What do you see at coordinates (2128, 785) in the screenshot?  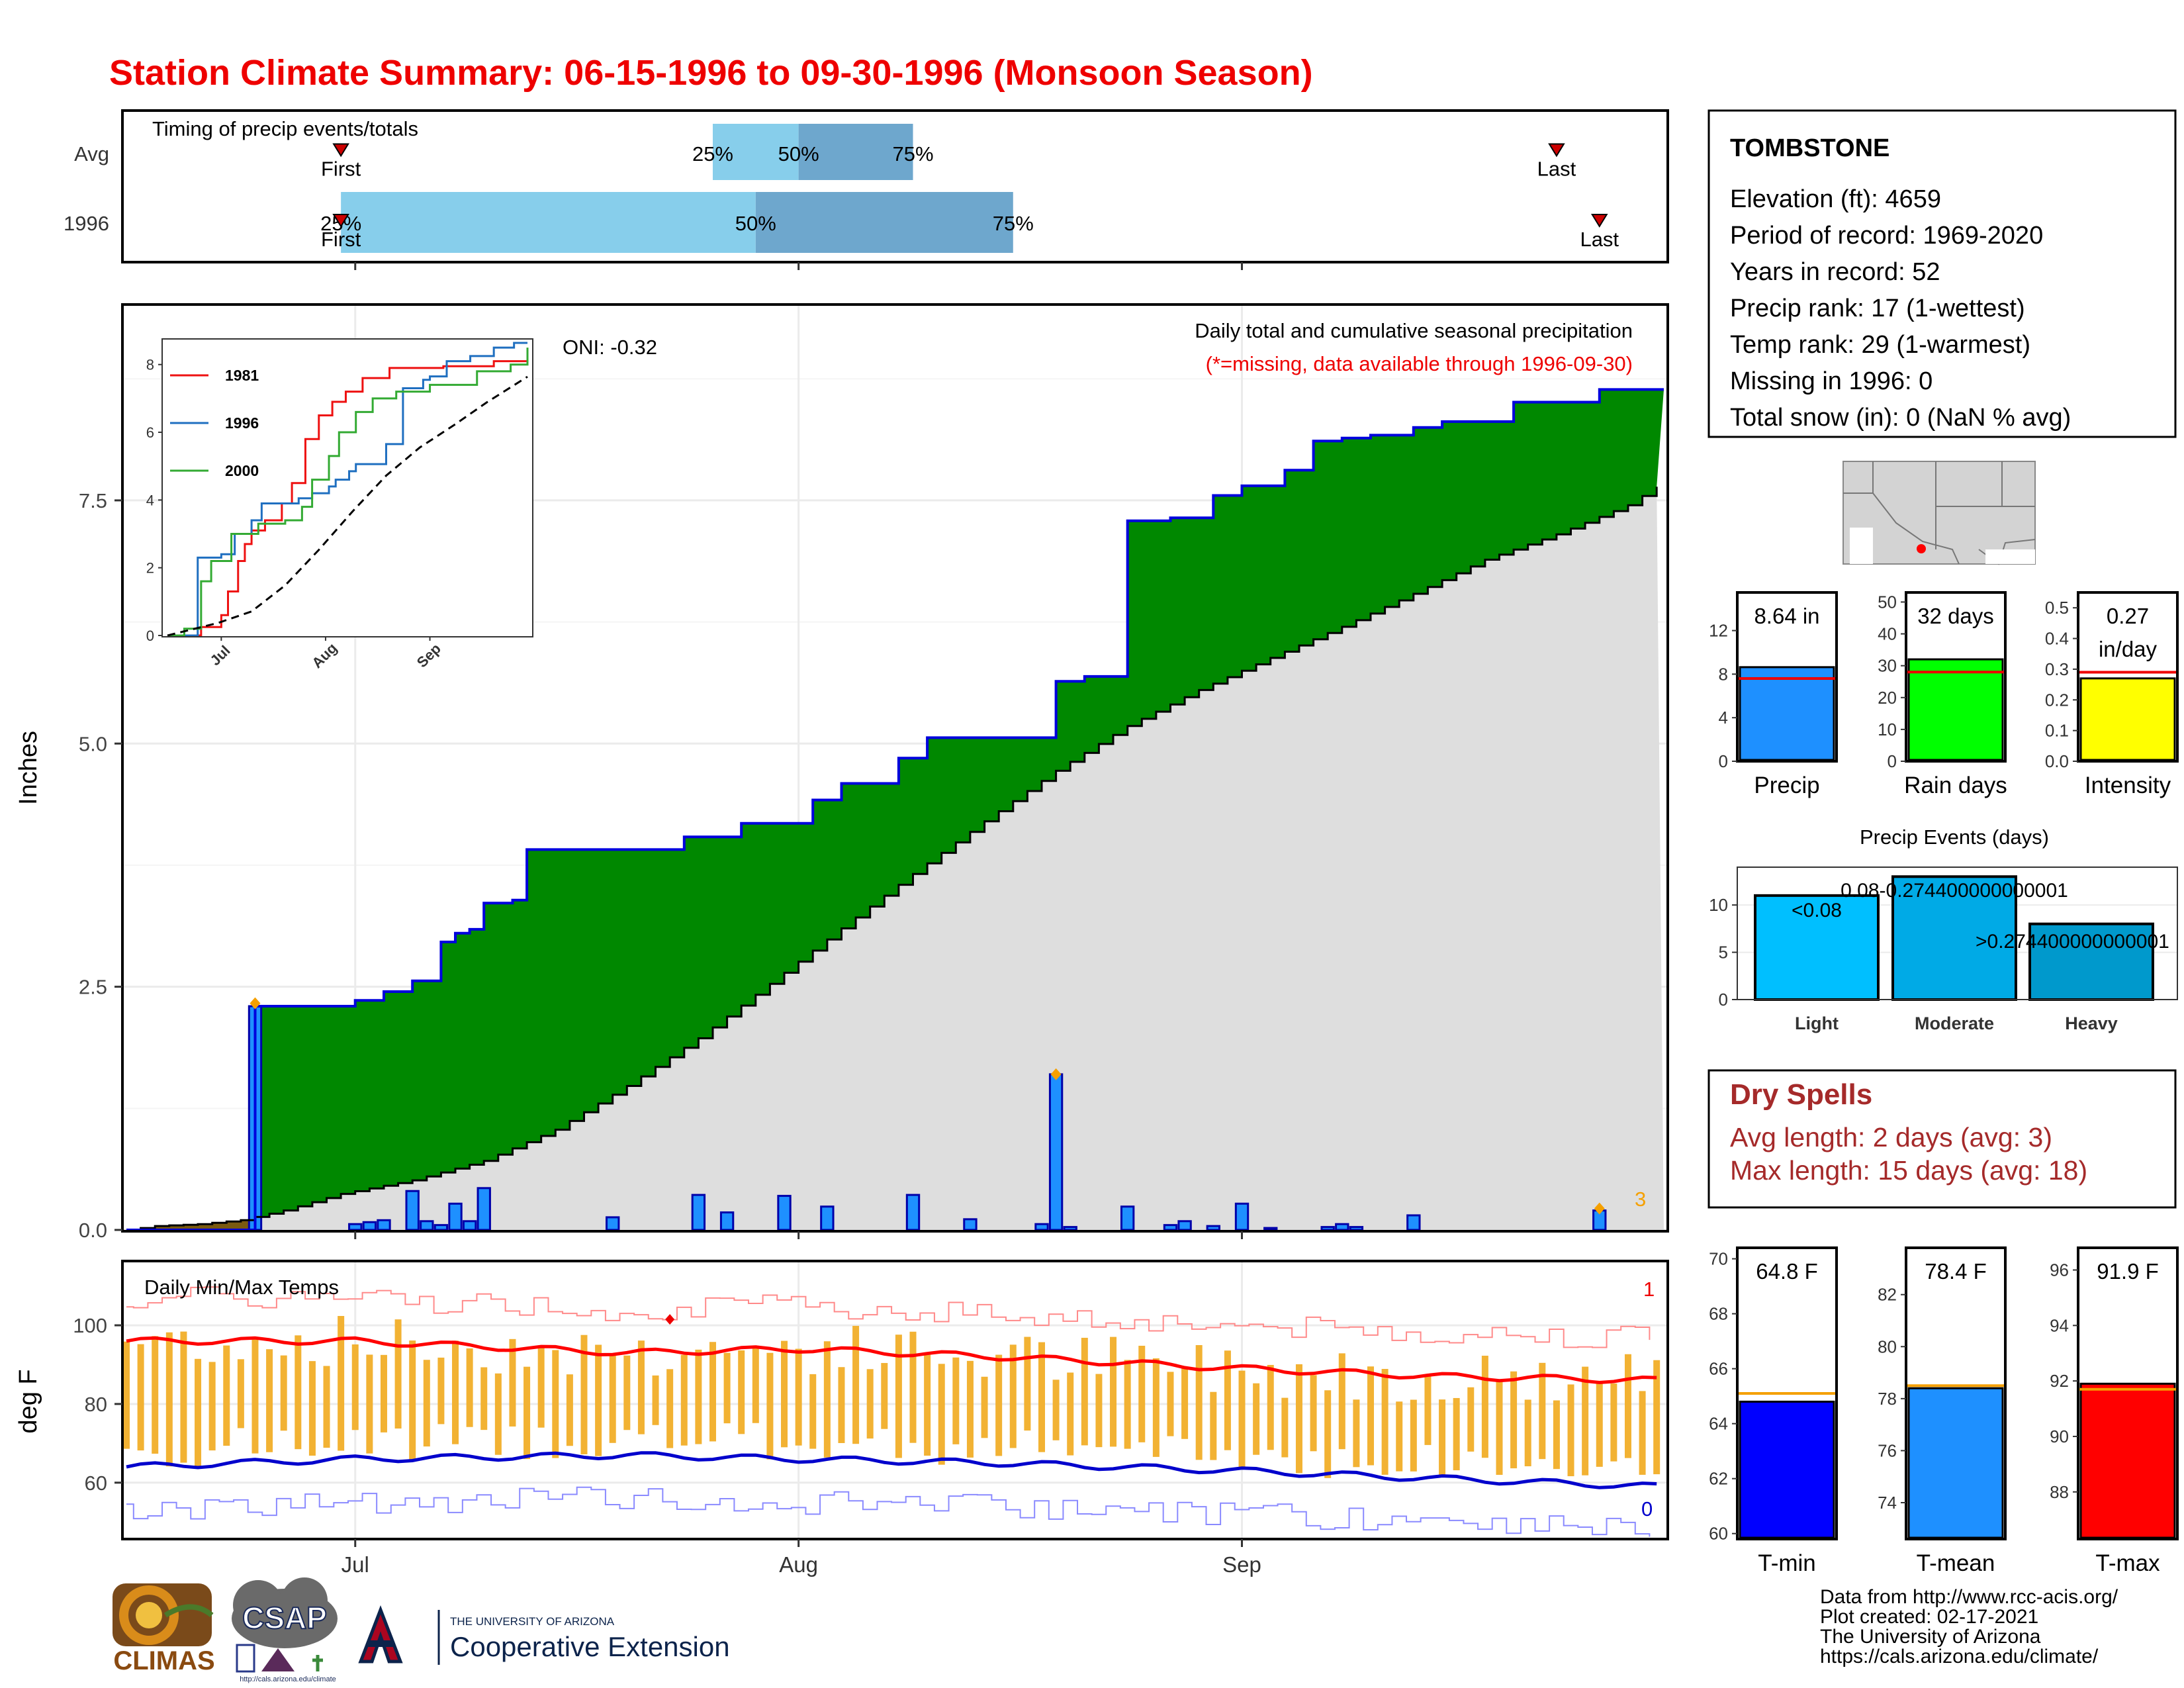 I see `summary-category-label: Intensity` at bounding box center [2128, 785].